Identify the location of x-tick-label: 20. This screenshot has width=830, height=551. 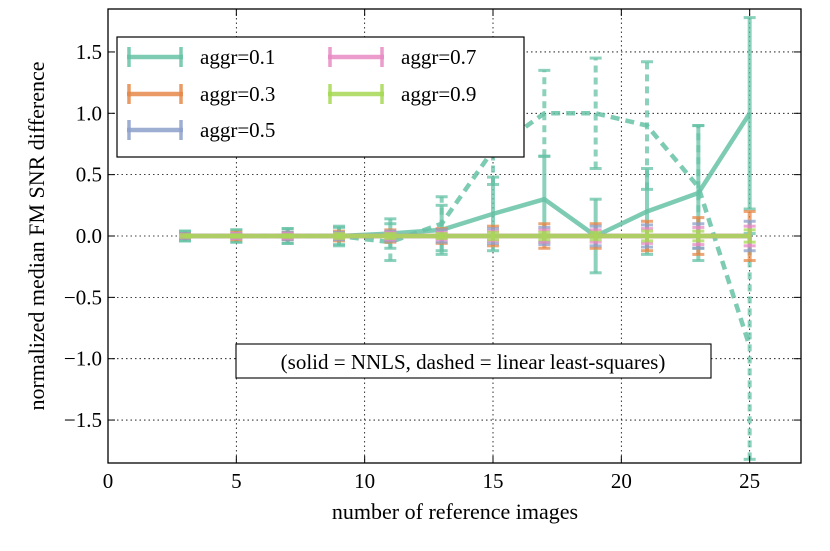
(621, 481).